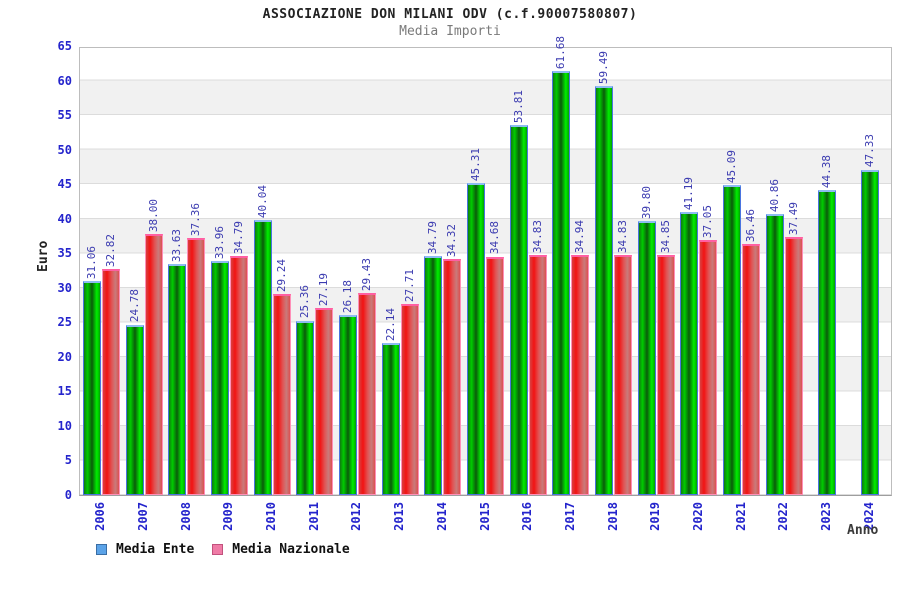 The width and height of the screenshot is (900, 600). I want to click on bar-group-2017: 61.68 34.94 2017, so click(571, 283).